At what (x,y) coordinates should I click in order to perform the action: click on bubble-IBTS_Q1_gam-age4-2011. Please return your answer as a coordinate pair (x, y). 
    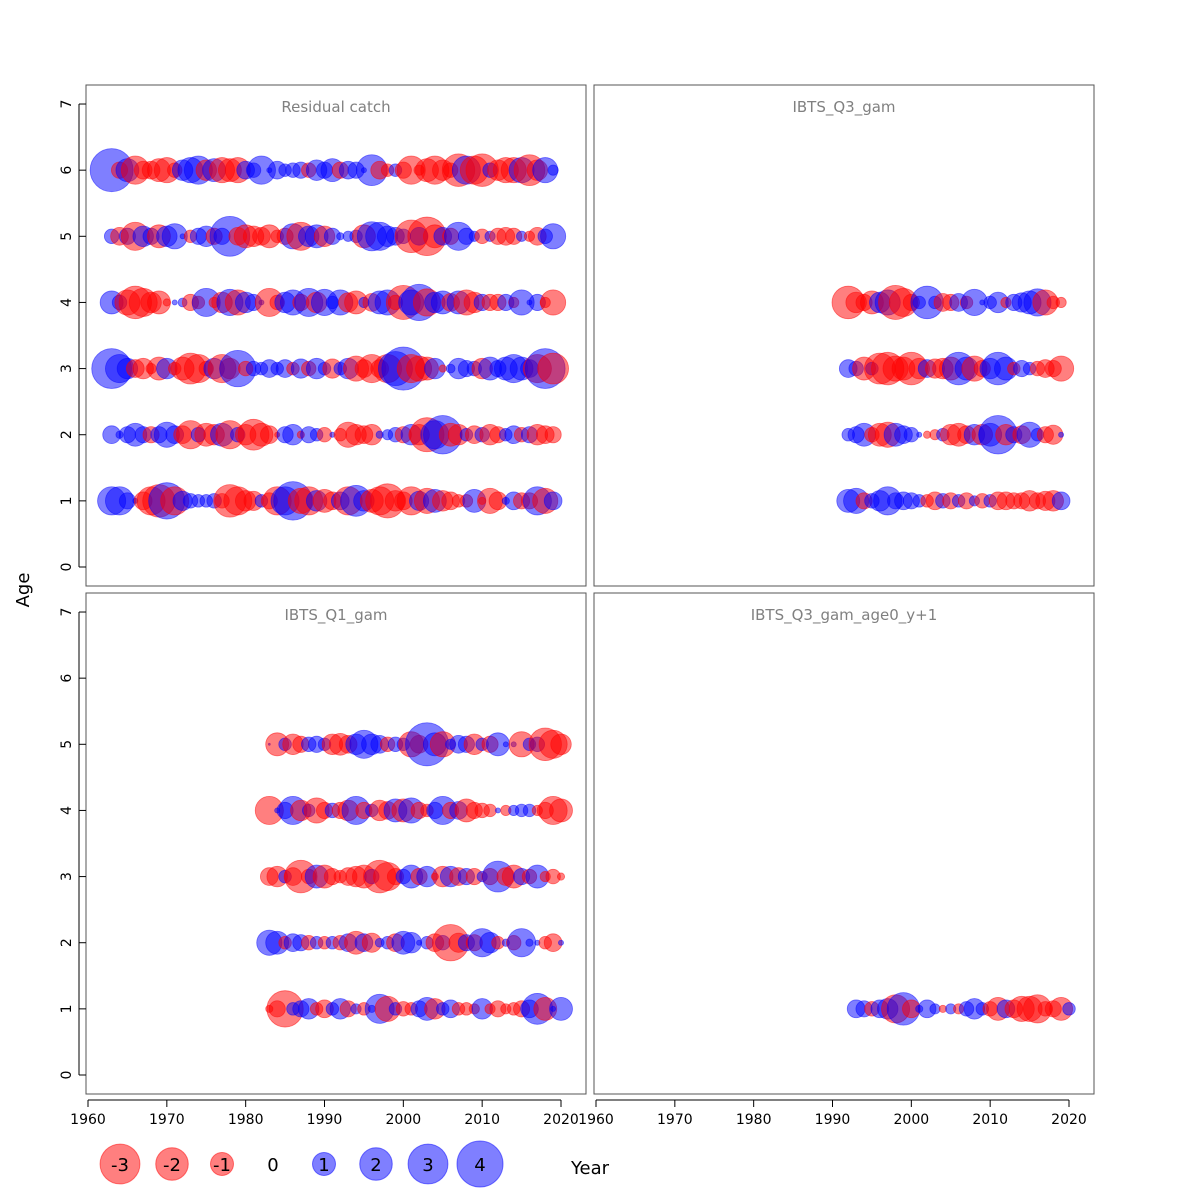
    Looking at the image, I should click on (490, 810).